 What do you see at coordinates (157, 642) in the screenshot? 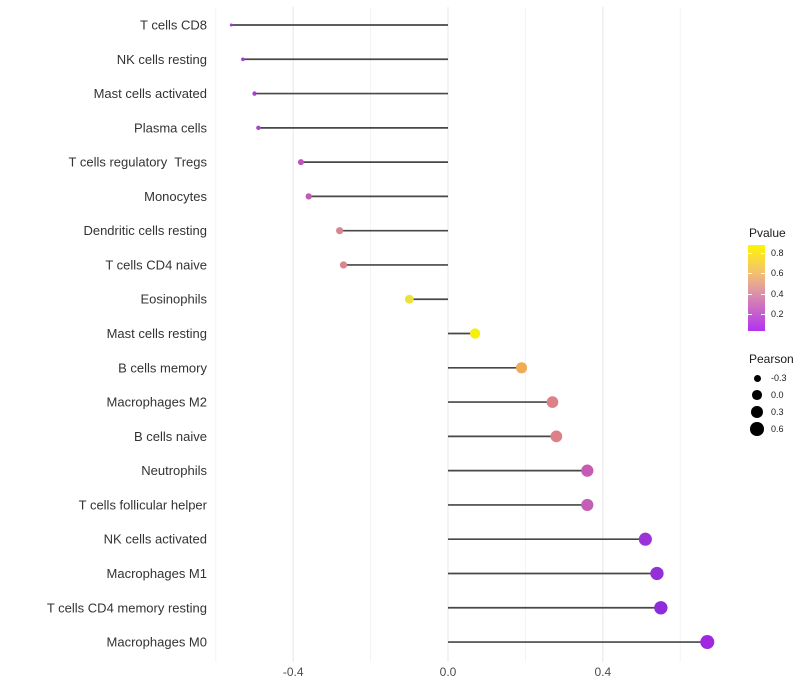
I see `y-axis-label: Macrophages M0` at bounding box center [157, 642].